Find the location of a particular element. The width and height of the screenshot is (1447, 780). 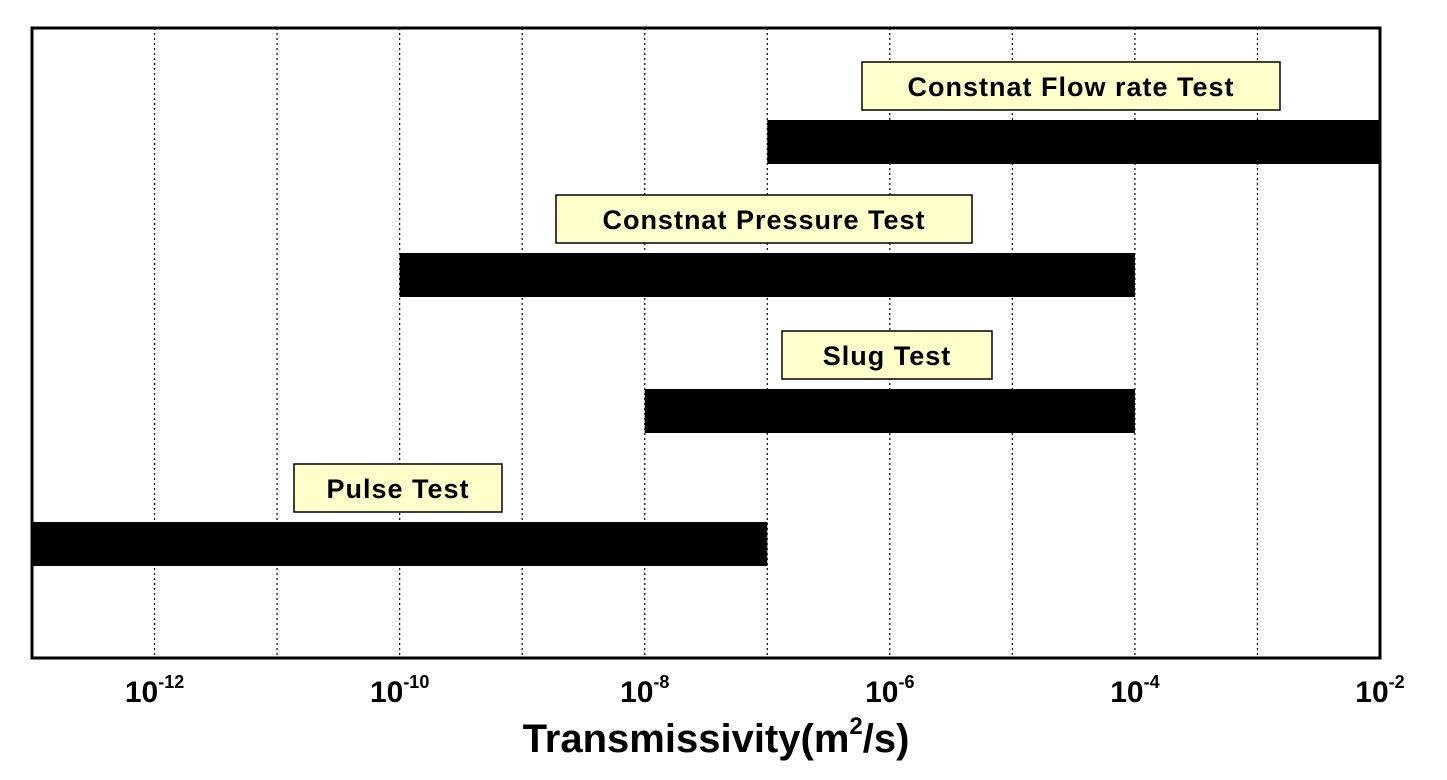

series-label: Pulse Test is located at coordinates (398, 488).